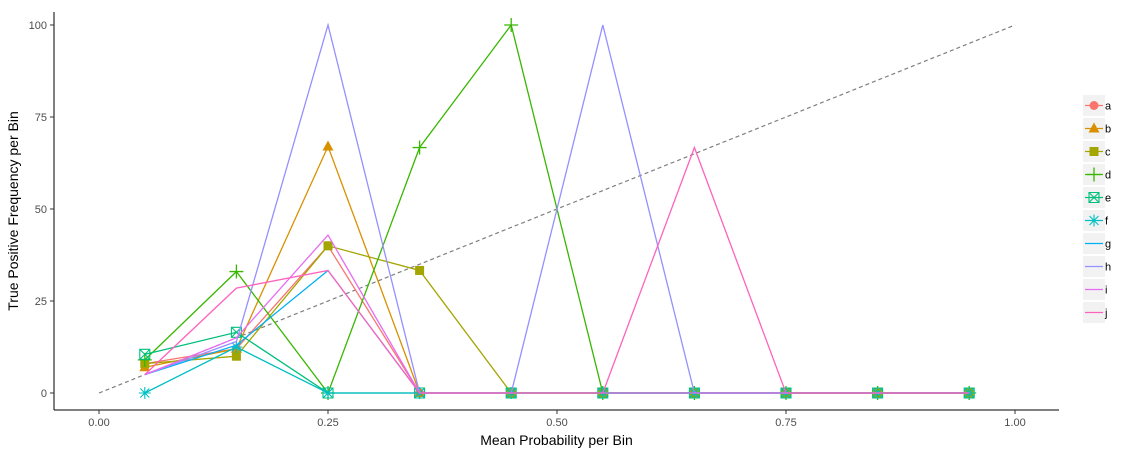  Describe the element at coordinates (1108, 130) in the screenshot. I see `legend-label: b` at that location.